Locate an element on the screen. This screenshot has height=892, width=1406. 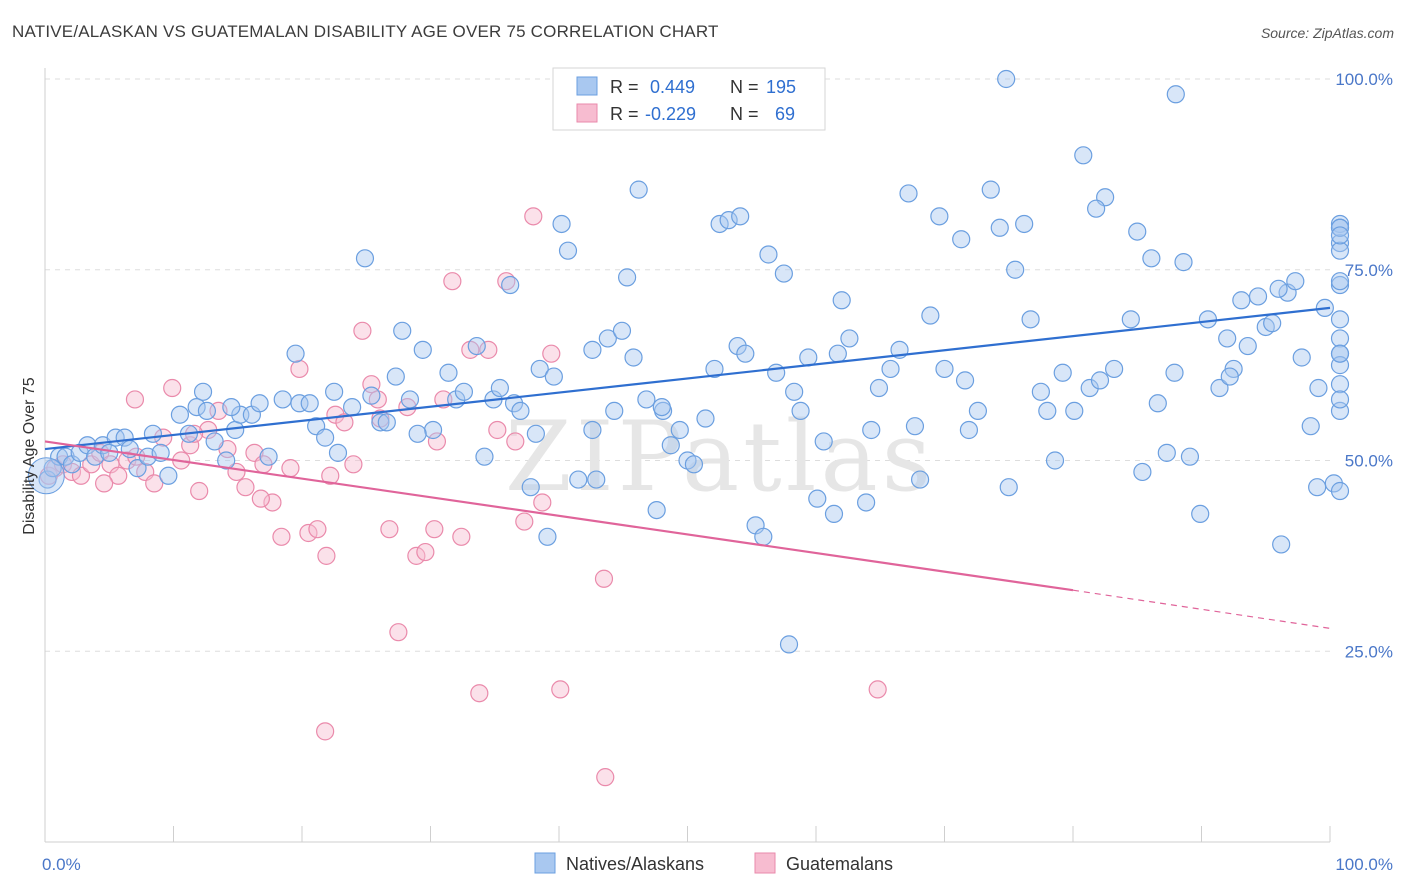
legend-swatch-blue is located at coordinates (587, 86).